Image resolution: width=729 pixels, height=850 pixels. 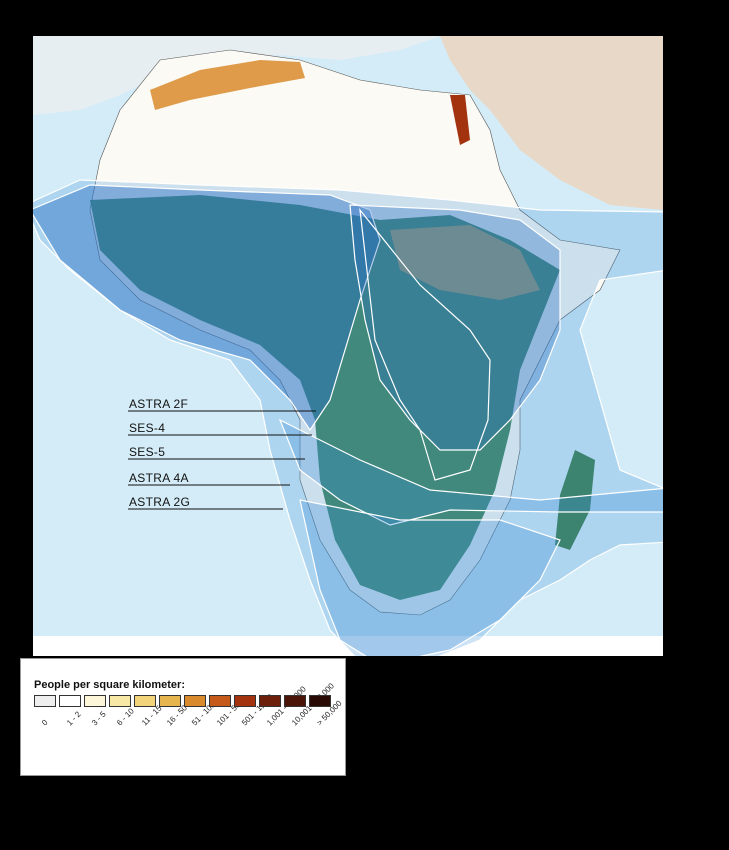 I want to click on madagascar, so click(x=575, y=500).